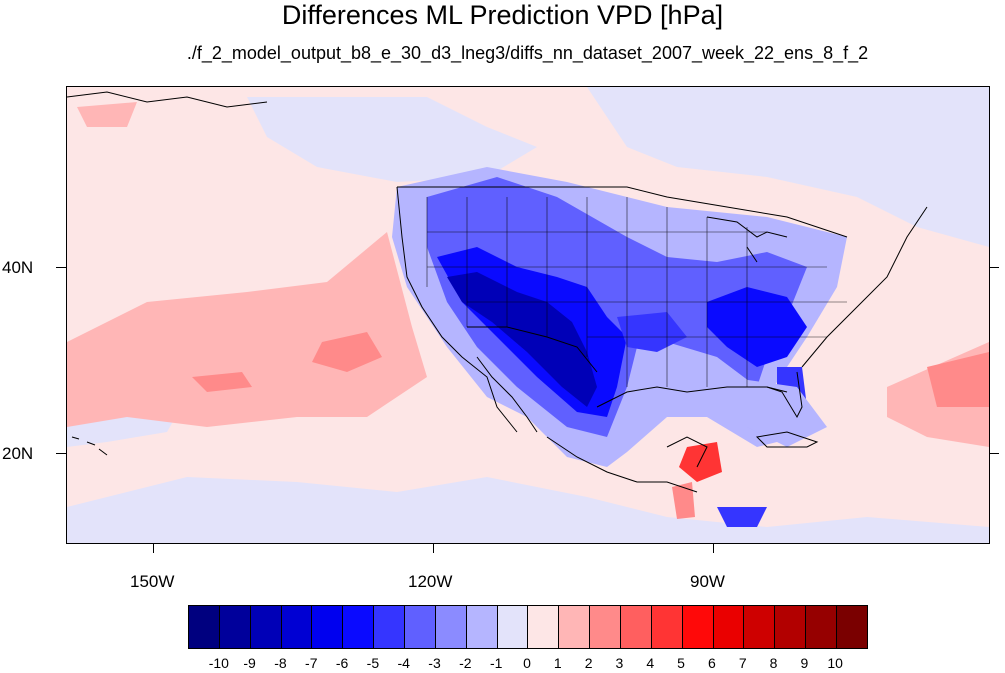 The image size is (1005, 673). What do you see at coordinates (403, 663) in the screenshot?
I see `colorbar-label: -4` at bounding box center [403, 663].